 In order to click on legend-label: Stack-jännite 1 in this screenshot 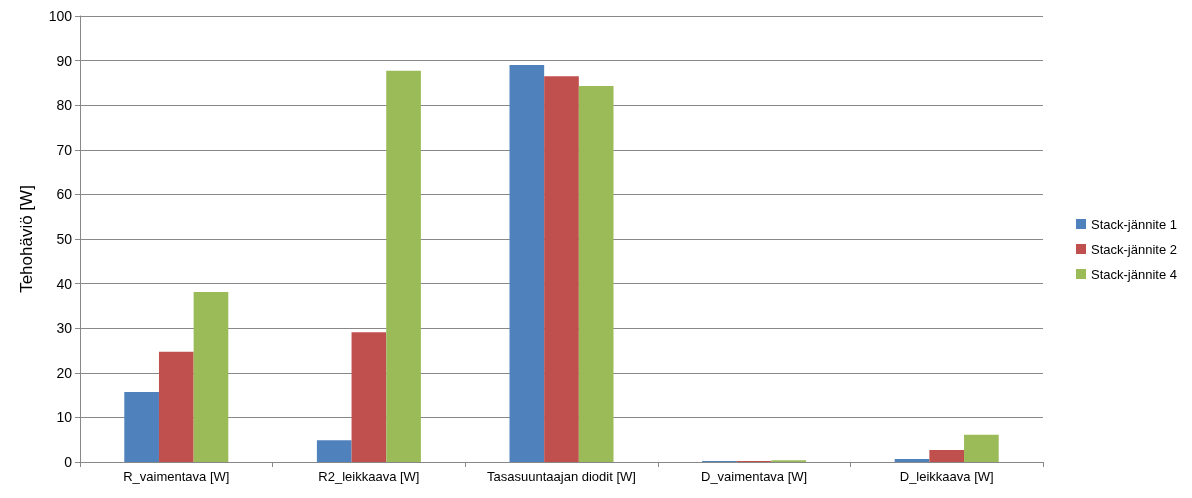, I will do `click(1134, 224)`.